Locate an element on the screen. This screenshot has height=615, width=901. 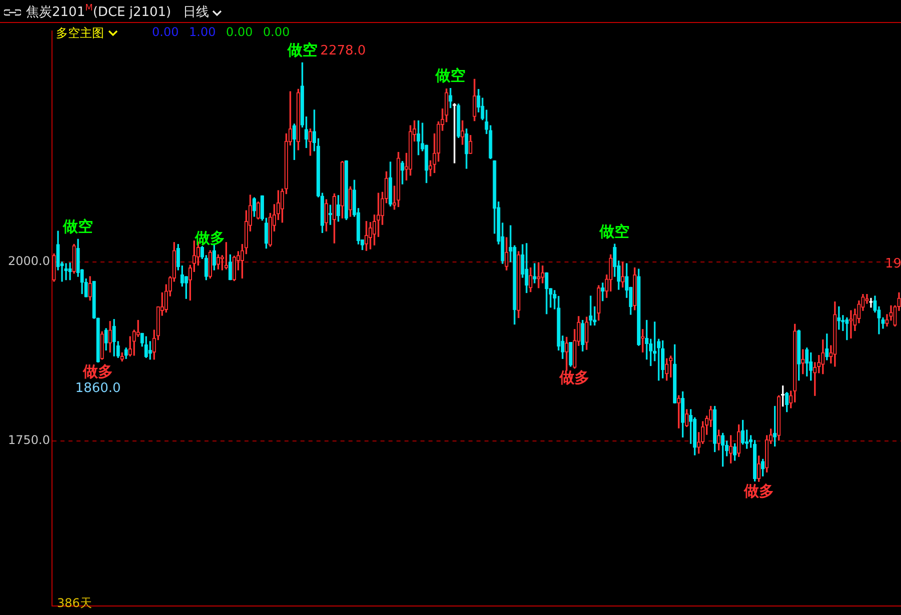
legend-title: 多空主图 is located at coordinates (80, 33).